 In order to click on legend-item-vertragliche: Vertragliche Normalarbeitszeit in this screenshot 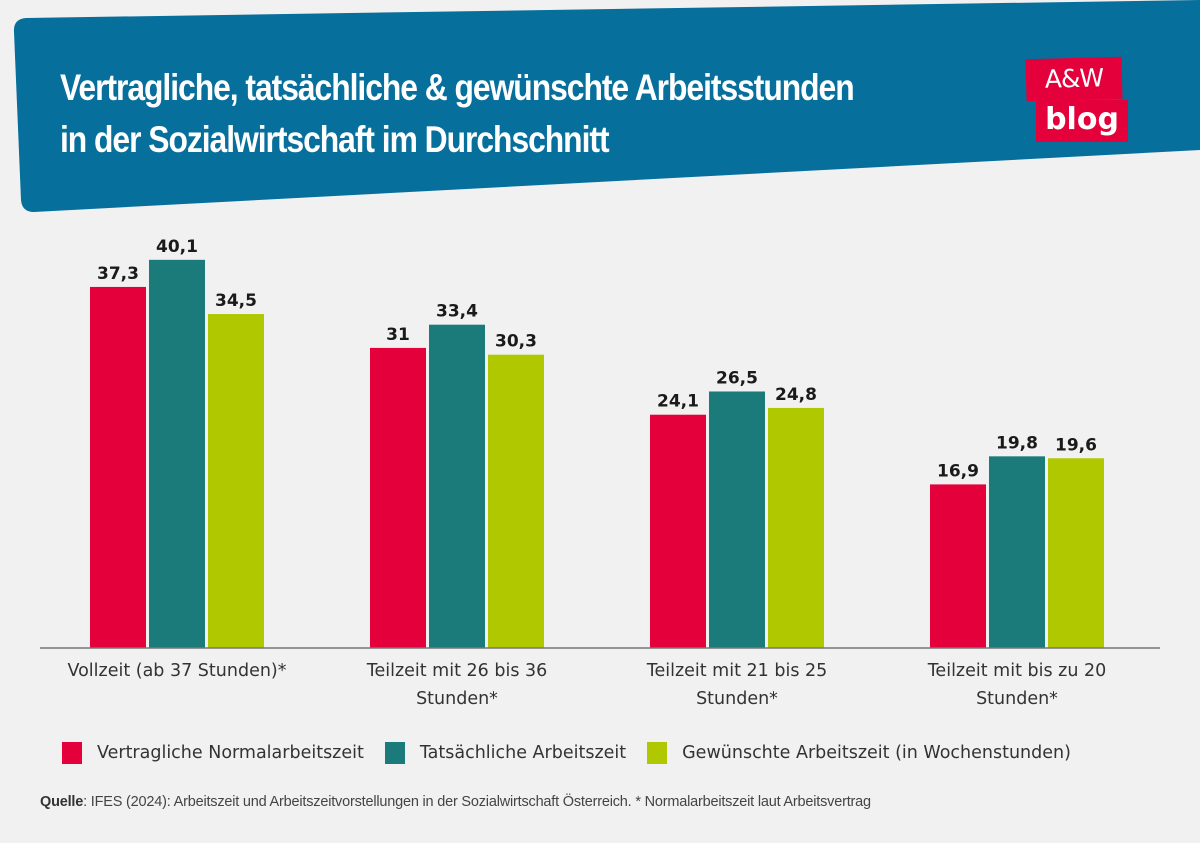, I will do `click(213, 753)`.